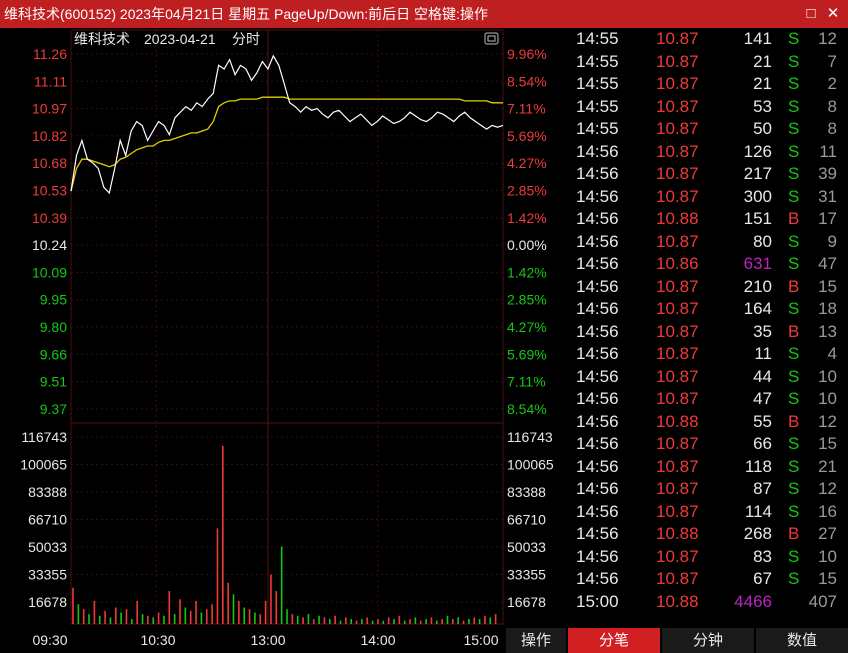  I want to click on restore-icon-inner, so click(491, 38).